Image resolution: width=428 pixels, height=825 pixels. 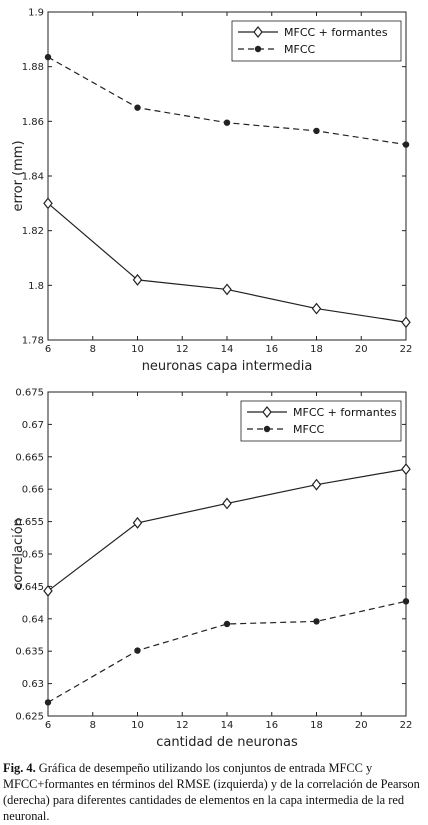 What do you see at coordinates (33, 67) in the screenshot?
I see `y-tick-label: 1.88` at bounding box center [33, 67].